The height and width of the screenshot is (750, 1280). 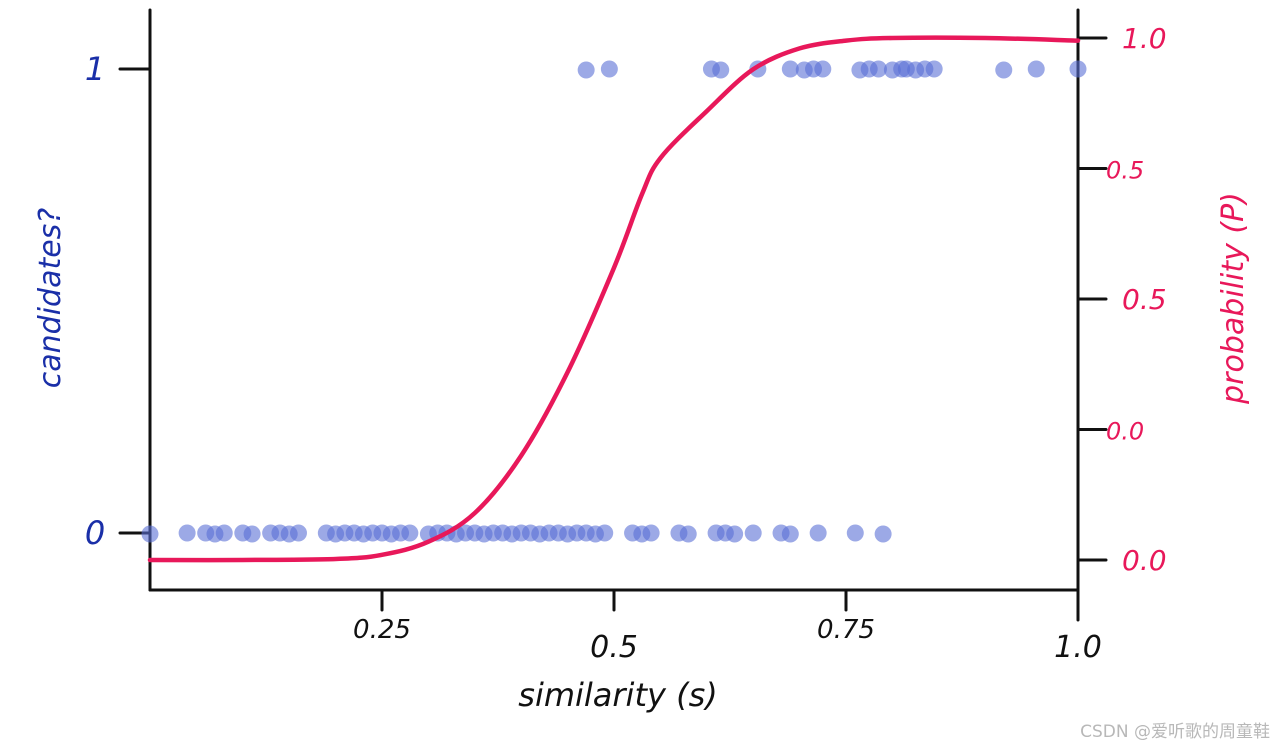 I want to click on x-tick-label: 1.0, so click(x=1078, y=647).